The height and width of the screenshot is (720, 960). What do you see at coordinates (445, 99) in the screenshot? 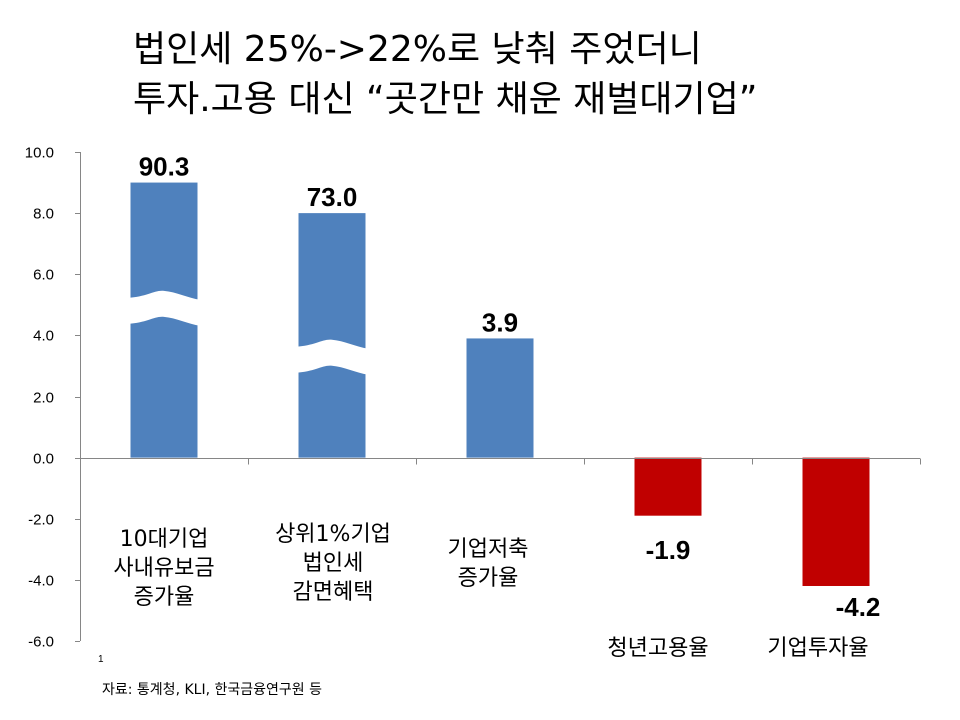
I see `title-line-2: 투자.고용 대신 “곳간만 채운 재벌대기업”` at bounding box center [445, 99].